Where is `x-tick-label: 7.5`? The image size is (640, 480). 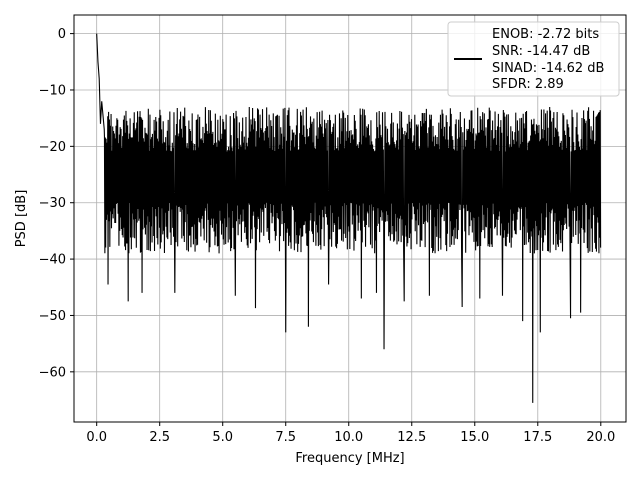
x-tick-label: 7.5 is located at coordinates (285, 437).